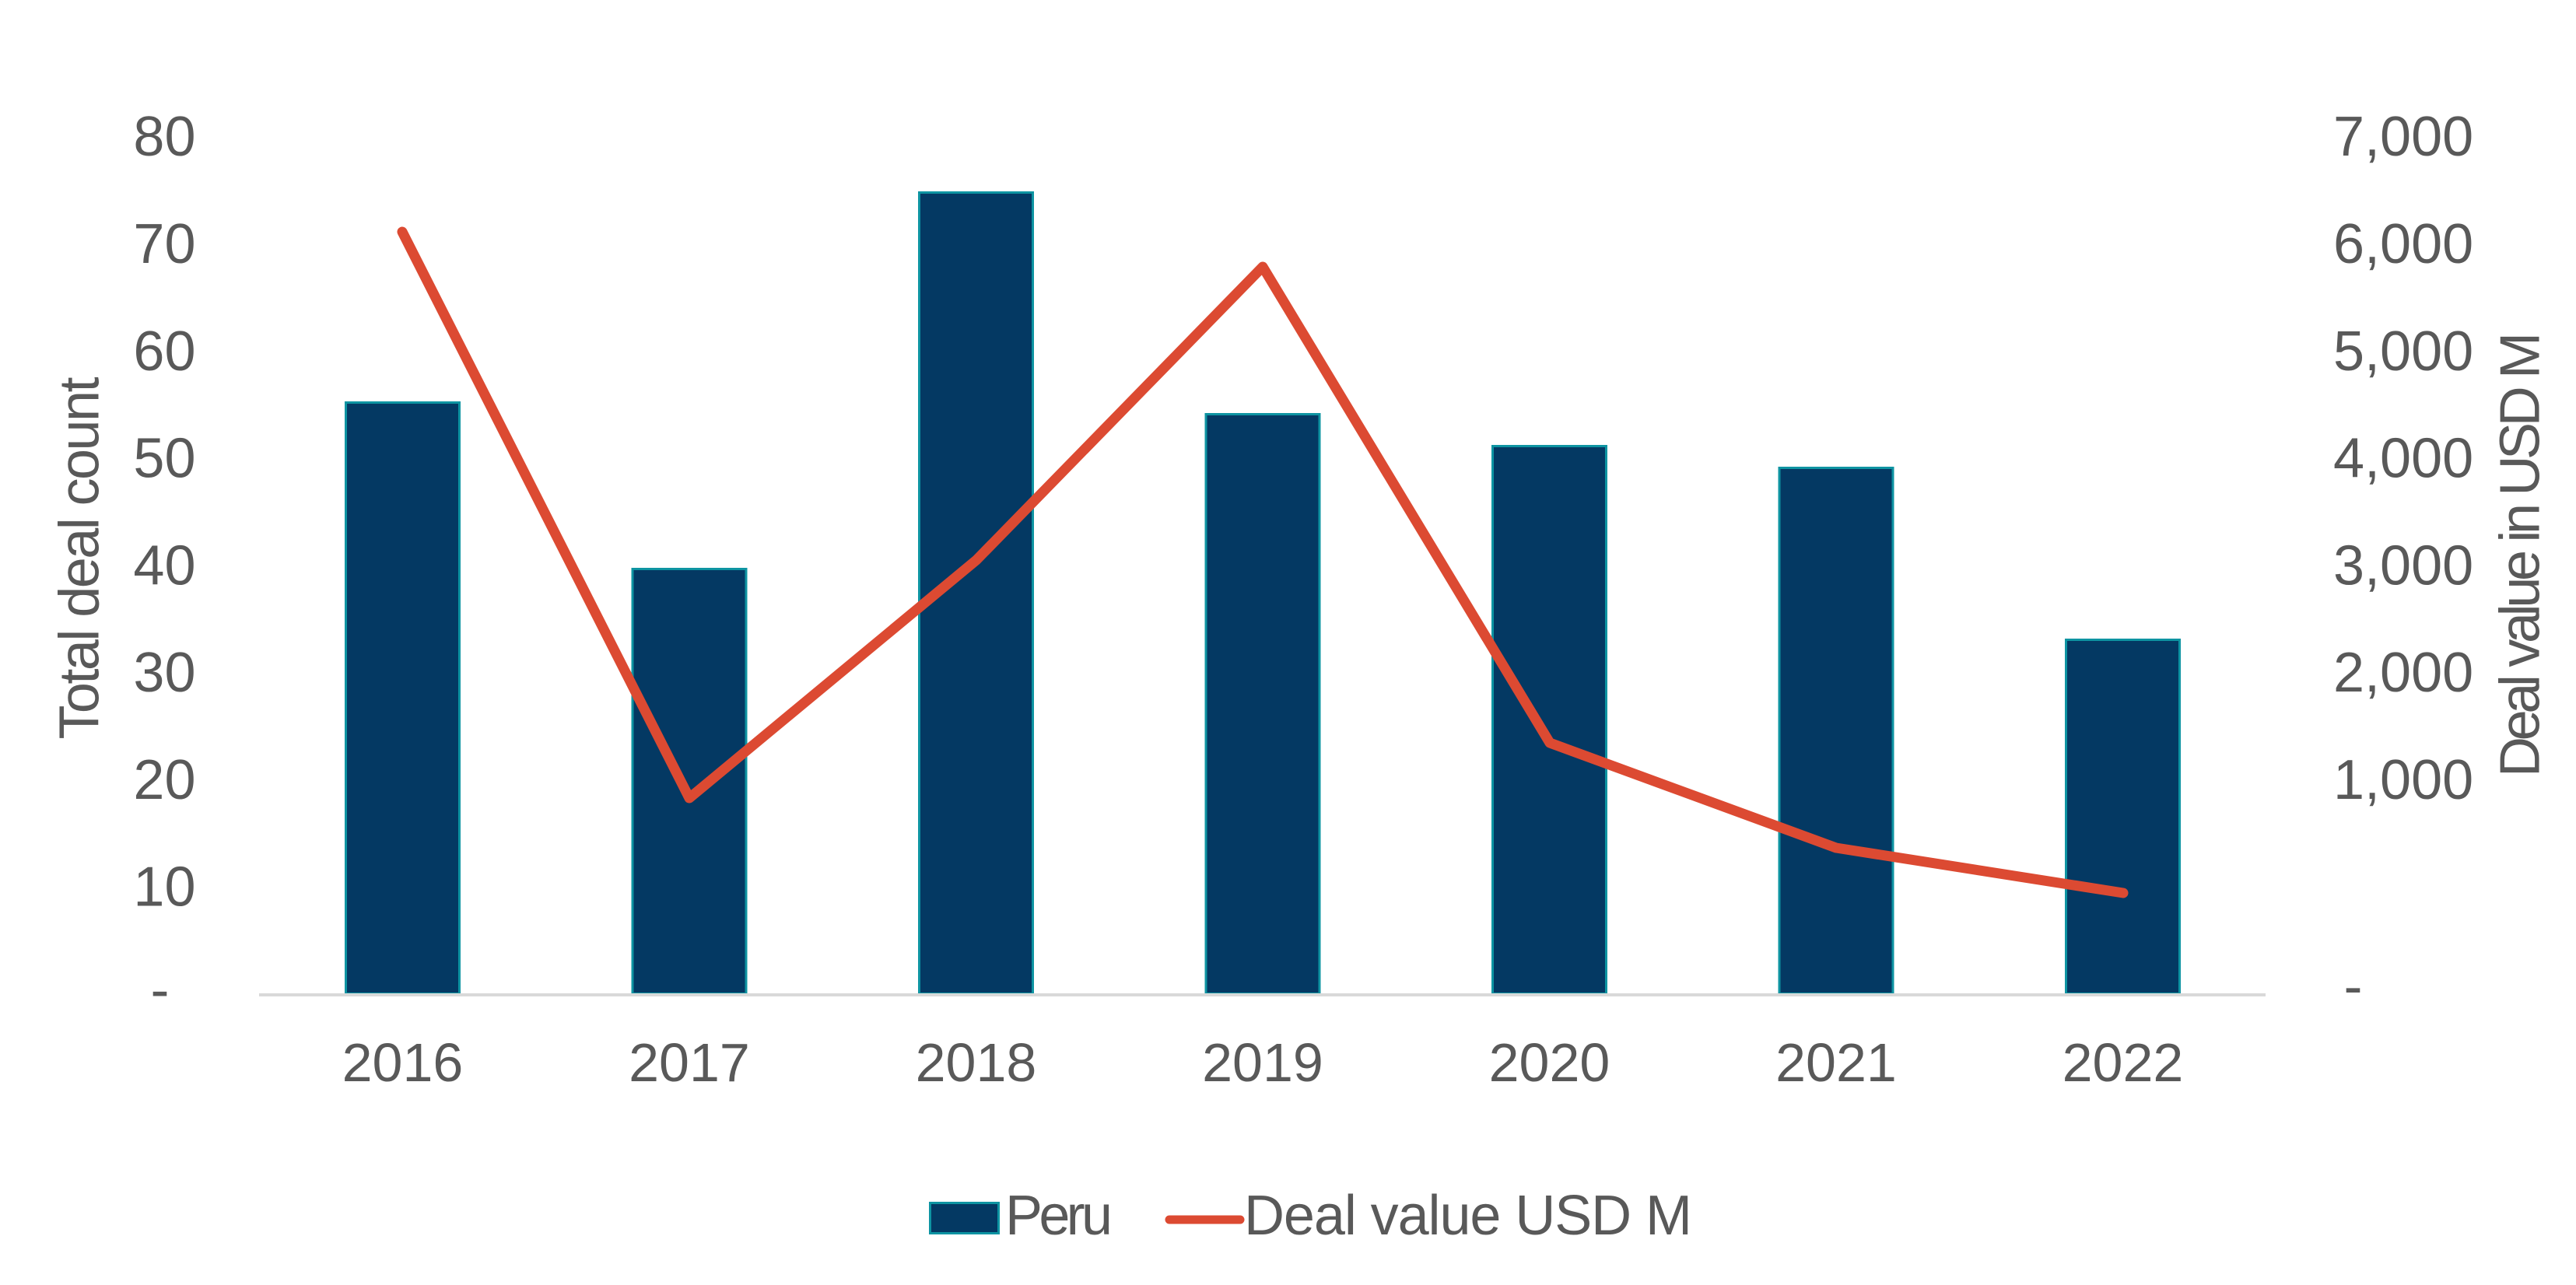 Image resolution: width=2576 pixels, height=1285 pixels. I want to click on svg-text: 30, so click(164, 673).